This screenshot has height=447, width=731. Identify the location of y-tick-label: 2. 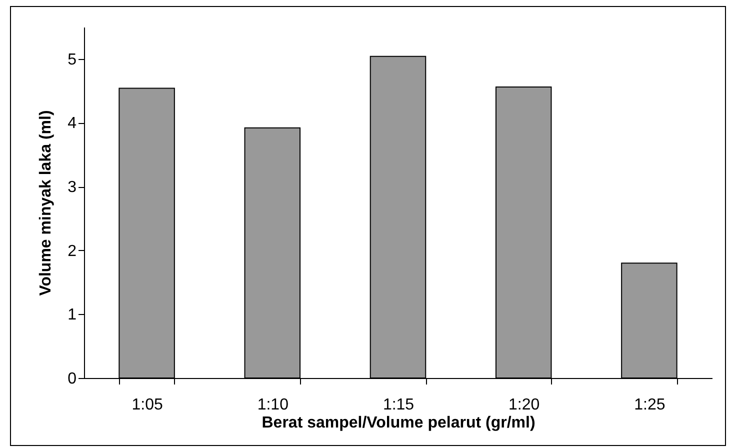
(72, 251).